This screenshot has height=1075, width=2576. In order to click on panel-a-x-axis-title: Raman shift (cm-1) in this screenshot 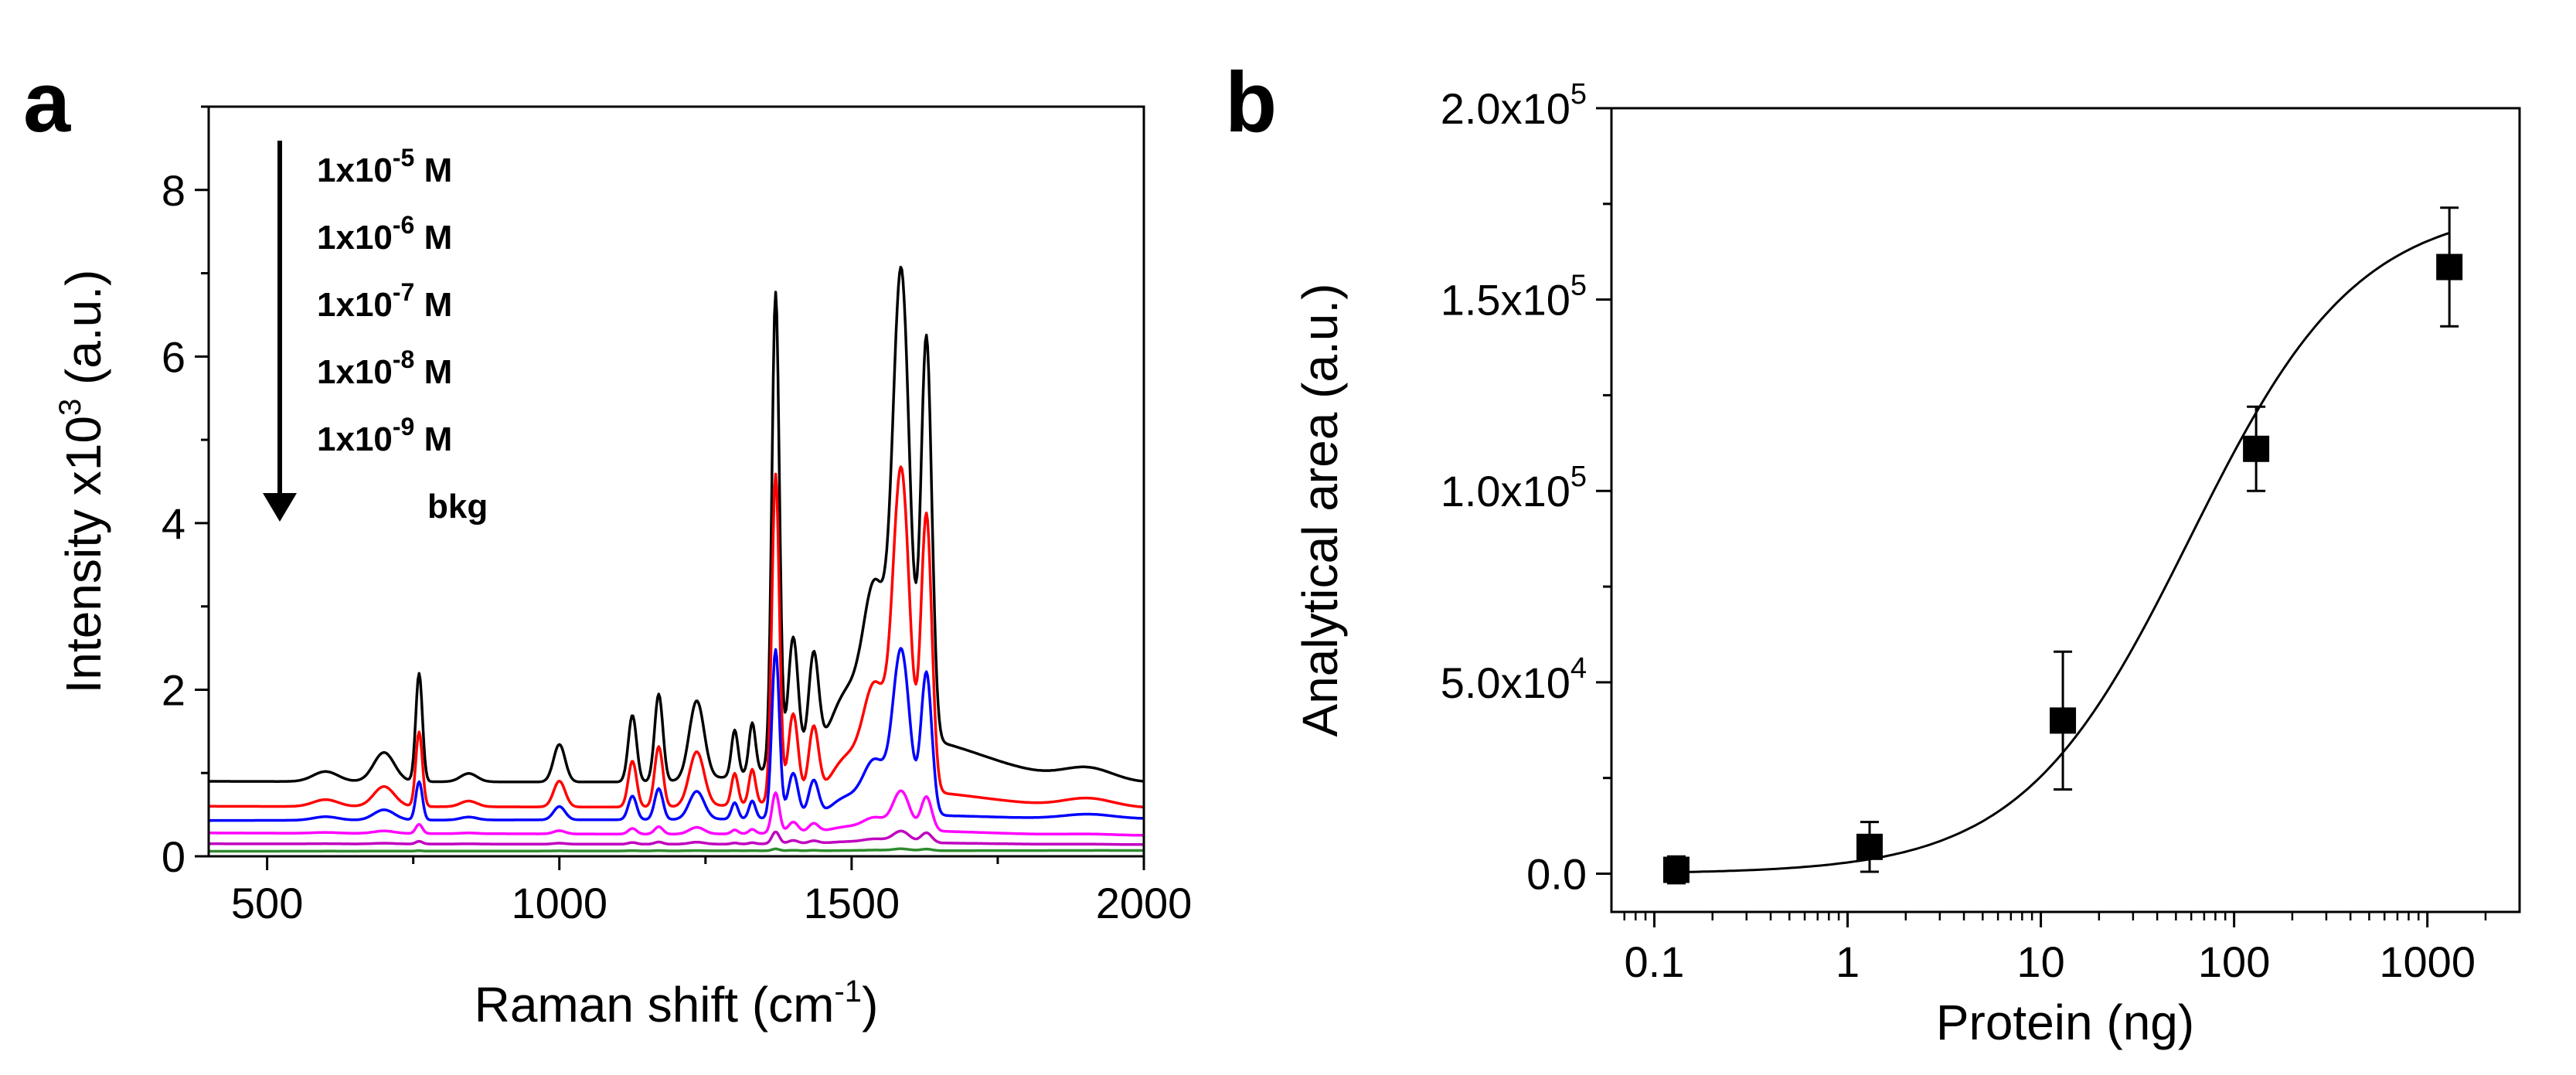, I will do `click(677, 1003)`.